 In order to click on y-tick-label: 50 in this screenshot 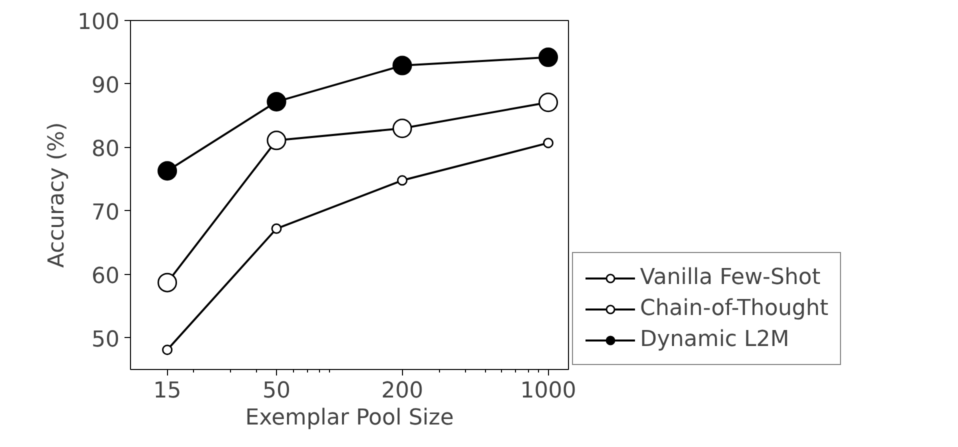, I will do `click(106, 339)`.